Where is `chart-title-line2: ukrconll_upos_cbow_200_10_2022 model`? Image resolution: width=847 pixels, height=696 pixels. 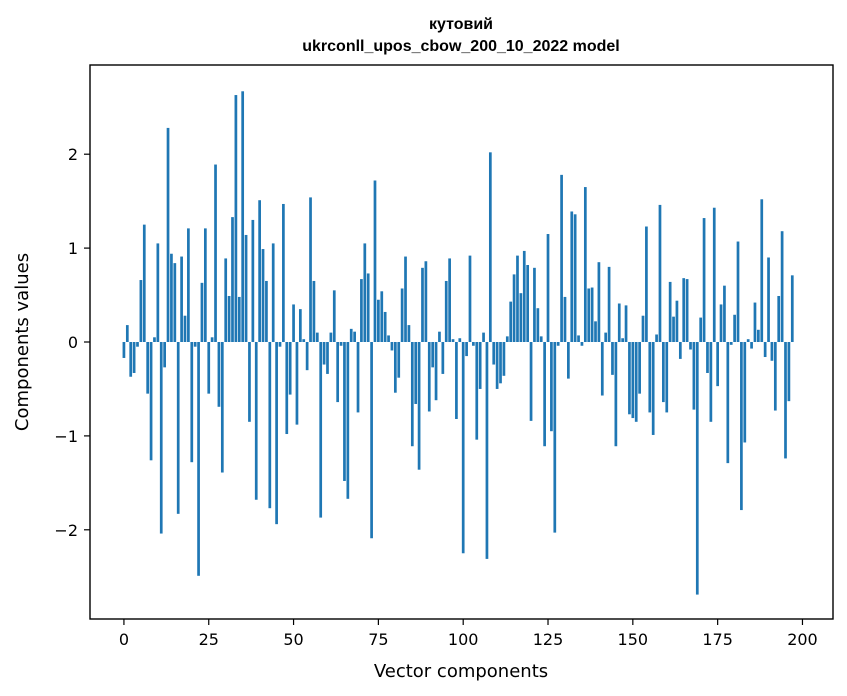
chart-title-line2: ukrconll_upos_cbow_200_10_2022 model is located at coordinates (460, 46).